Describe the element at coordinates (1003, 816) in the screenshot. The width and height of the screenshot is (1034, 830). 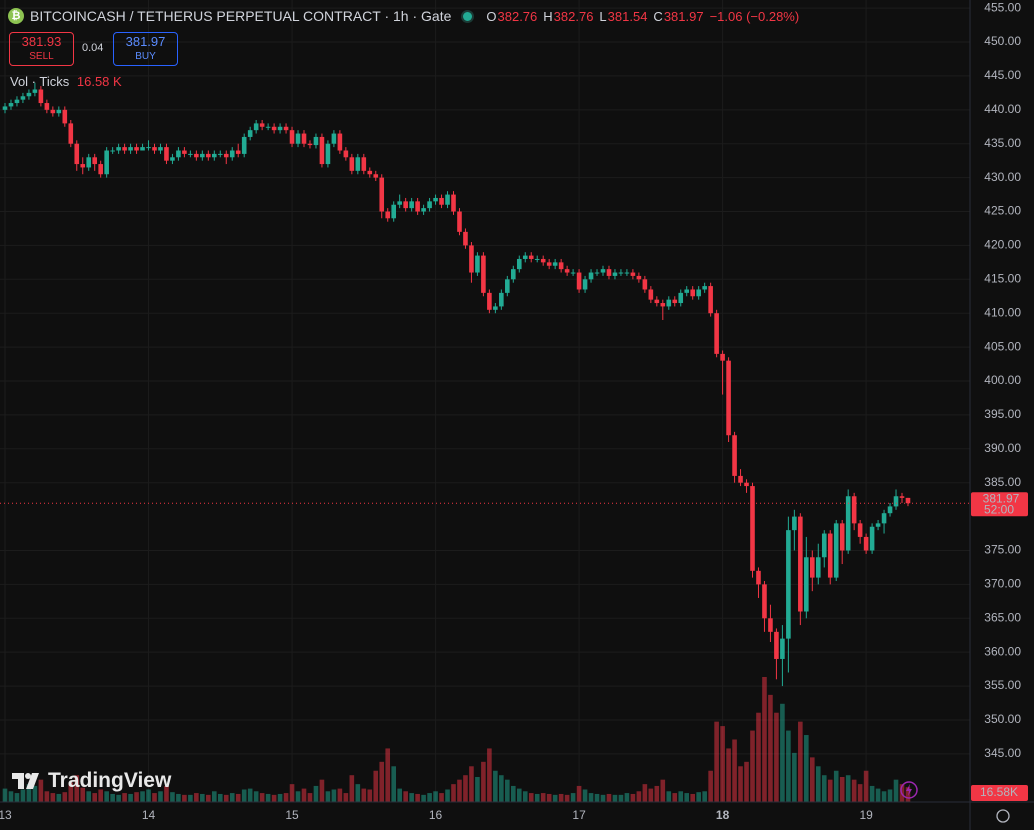
I see `settings-icon` at that location.